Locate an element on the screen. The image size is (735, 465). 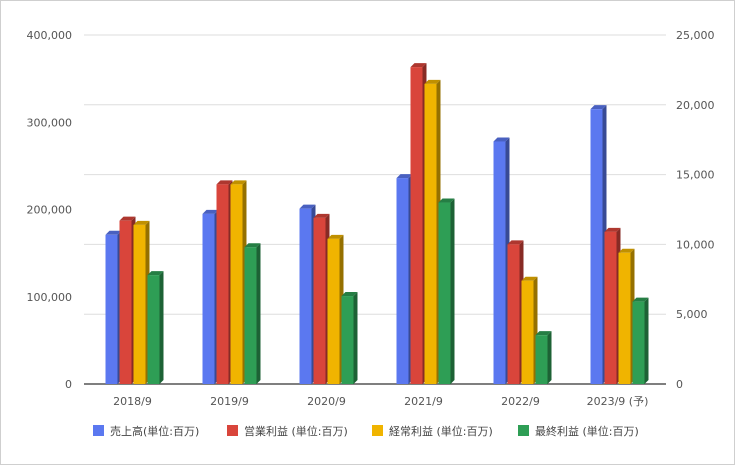
right-axis-tick-label: 5,000 is located at coordinates (692, 314).